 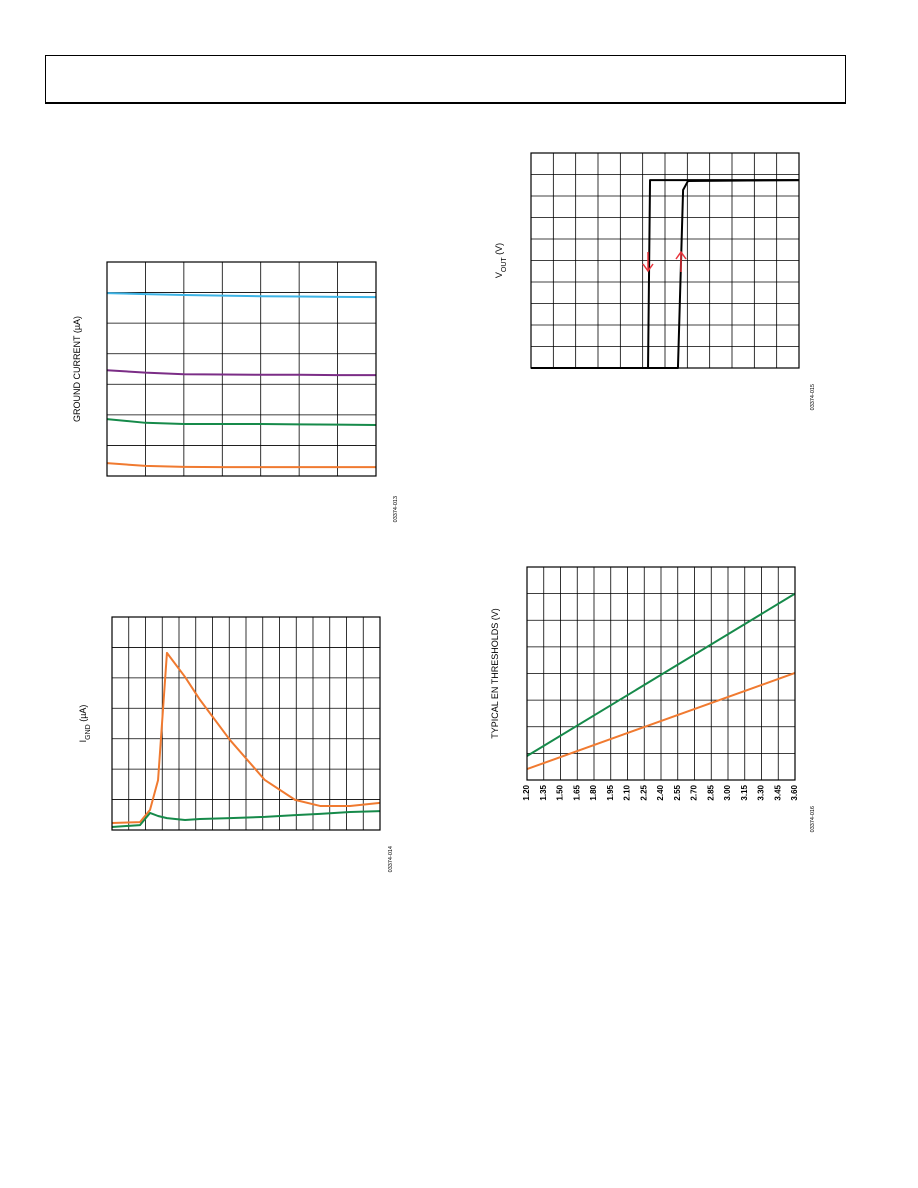 What do you see at coordinates (813, 819) in the screenshot?
I see `figure-code: 03374-016` at bounding box center [813, 819].